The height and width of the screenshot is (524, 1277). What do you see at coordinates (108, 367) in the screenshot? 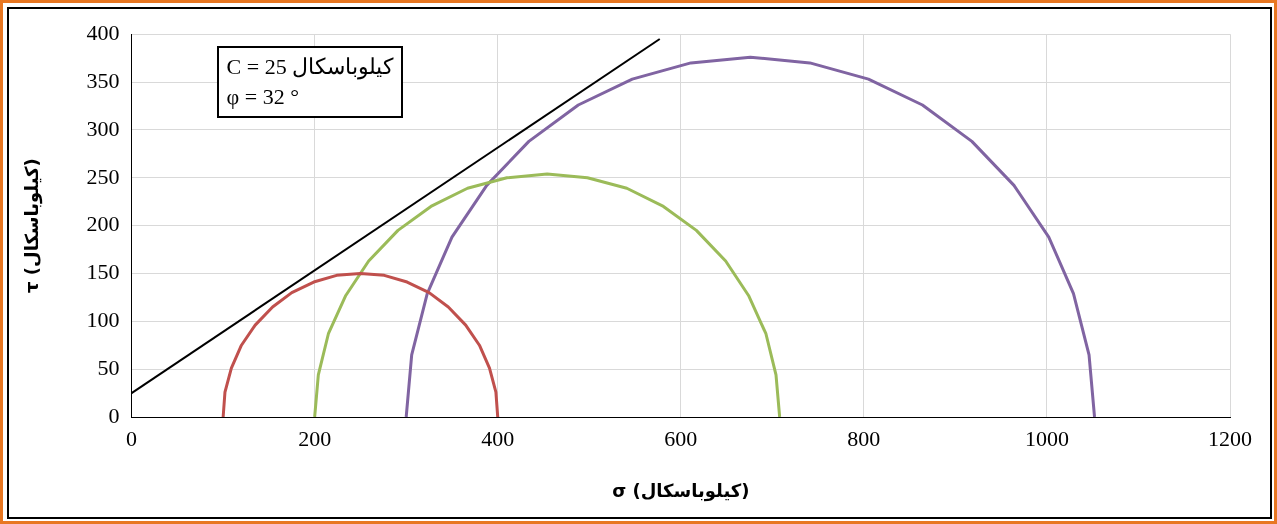
I see `y-tick-label: 50` at bounding box center [108, 367].